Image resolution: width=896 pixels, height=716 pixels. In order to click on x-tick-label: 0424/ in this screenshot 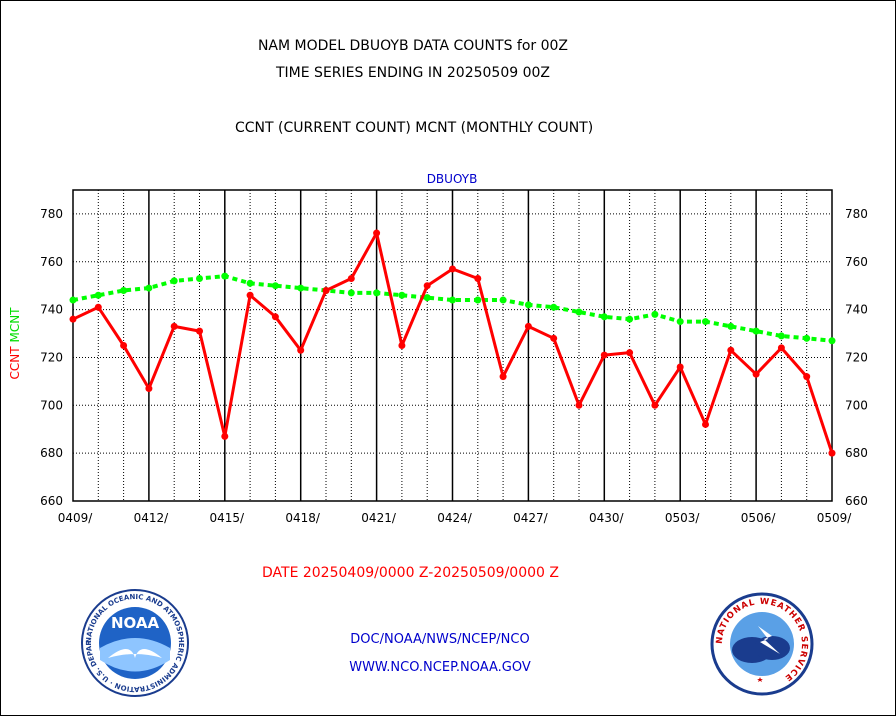, I will do `click(455, 518)`.